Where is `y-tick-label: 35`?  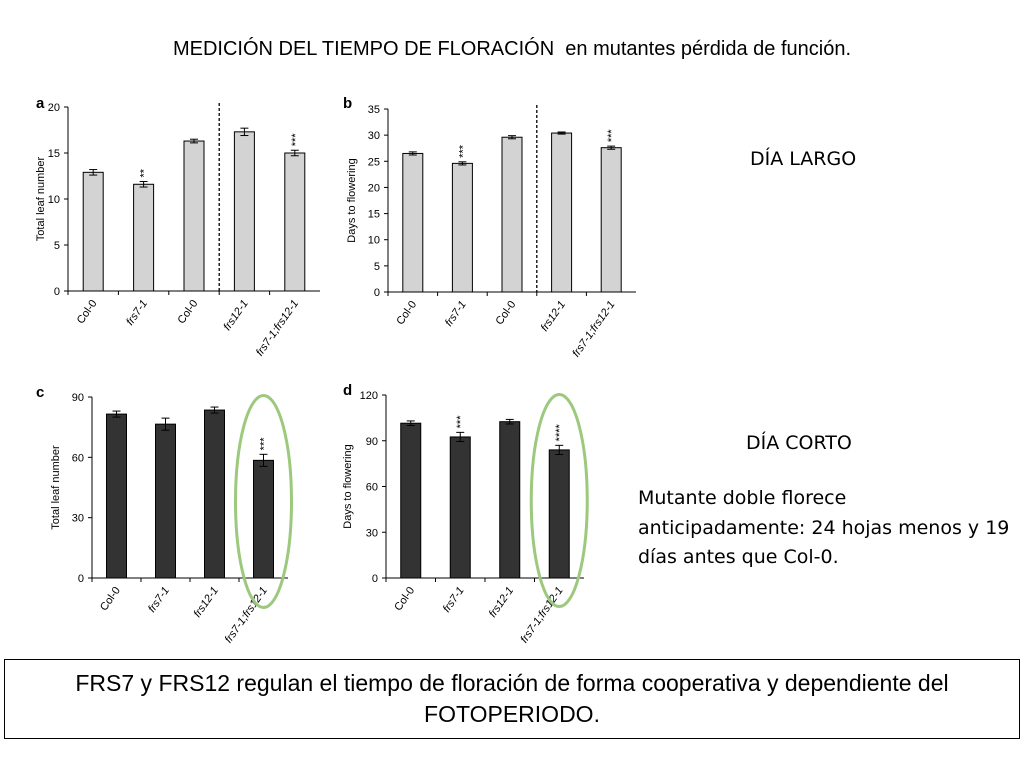
y-tick-label: 35 is located at coordinates (374, 110).